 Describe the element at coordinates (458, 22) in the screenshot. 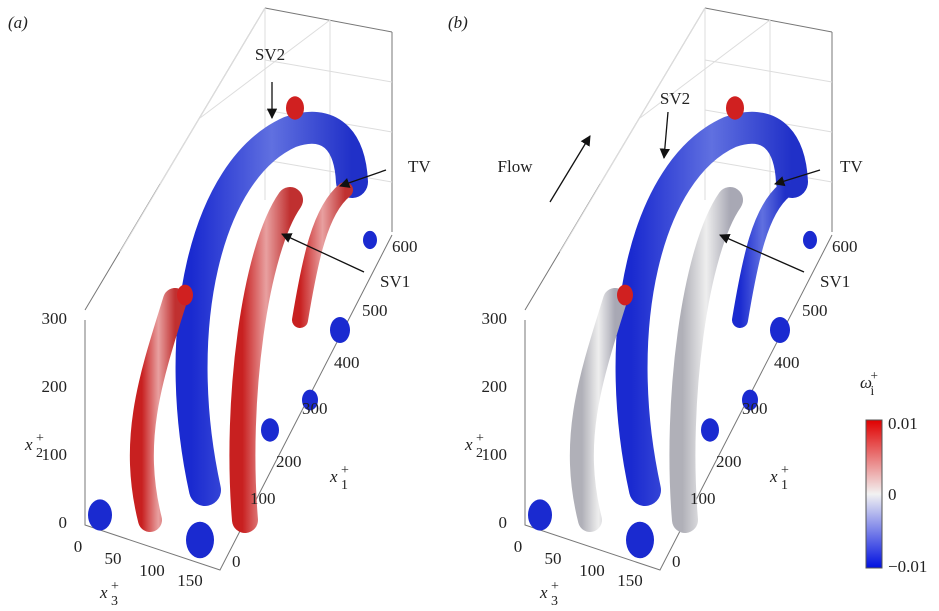

I see `panel-label: (b)` at that location.